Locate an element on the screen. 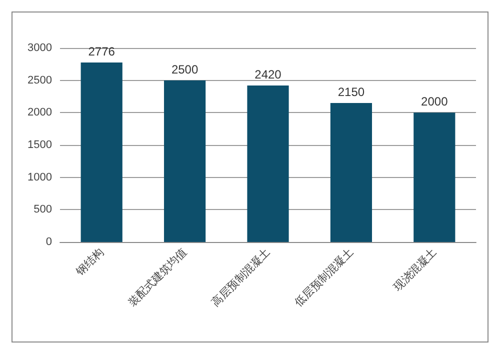  x-tick-label: 现浇混凝土 is located at coordinates (414, 269).